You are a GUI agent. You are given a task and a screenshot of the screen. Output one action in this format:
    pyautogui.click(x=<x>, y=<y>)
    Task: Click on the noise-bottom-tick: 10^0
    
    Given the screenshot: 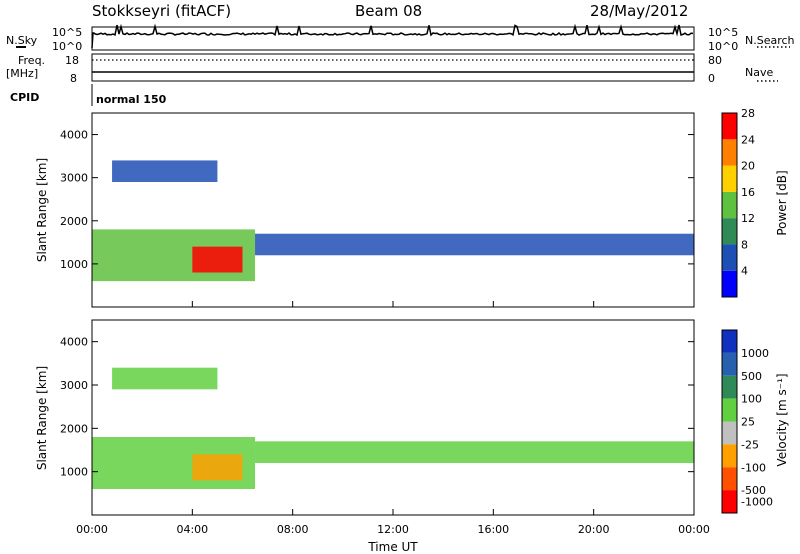 What is the action you would take?
    pyautogui.click(x=67, y=46)
    